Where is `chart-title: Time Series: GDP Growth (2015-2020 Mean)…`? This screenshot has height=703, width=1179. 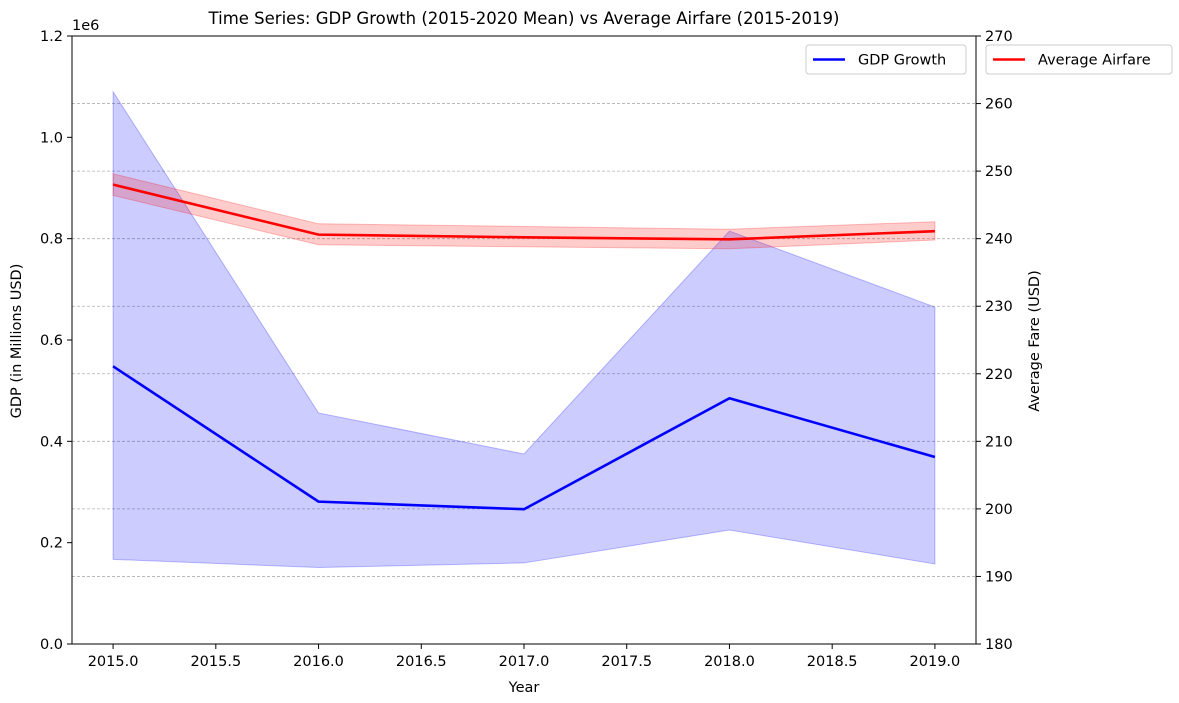
chart-title: Time Series: GDP Growth (2015-2020 Mean)… is located at coordinates (524, 18).